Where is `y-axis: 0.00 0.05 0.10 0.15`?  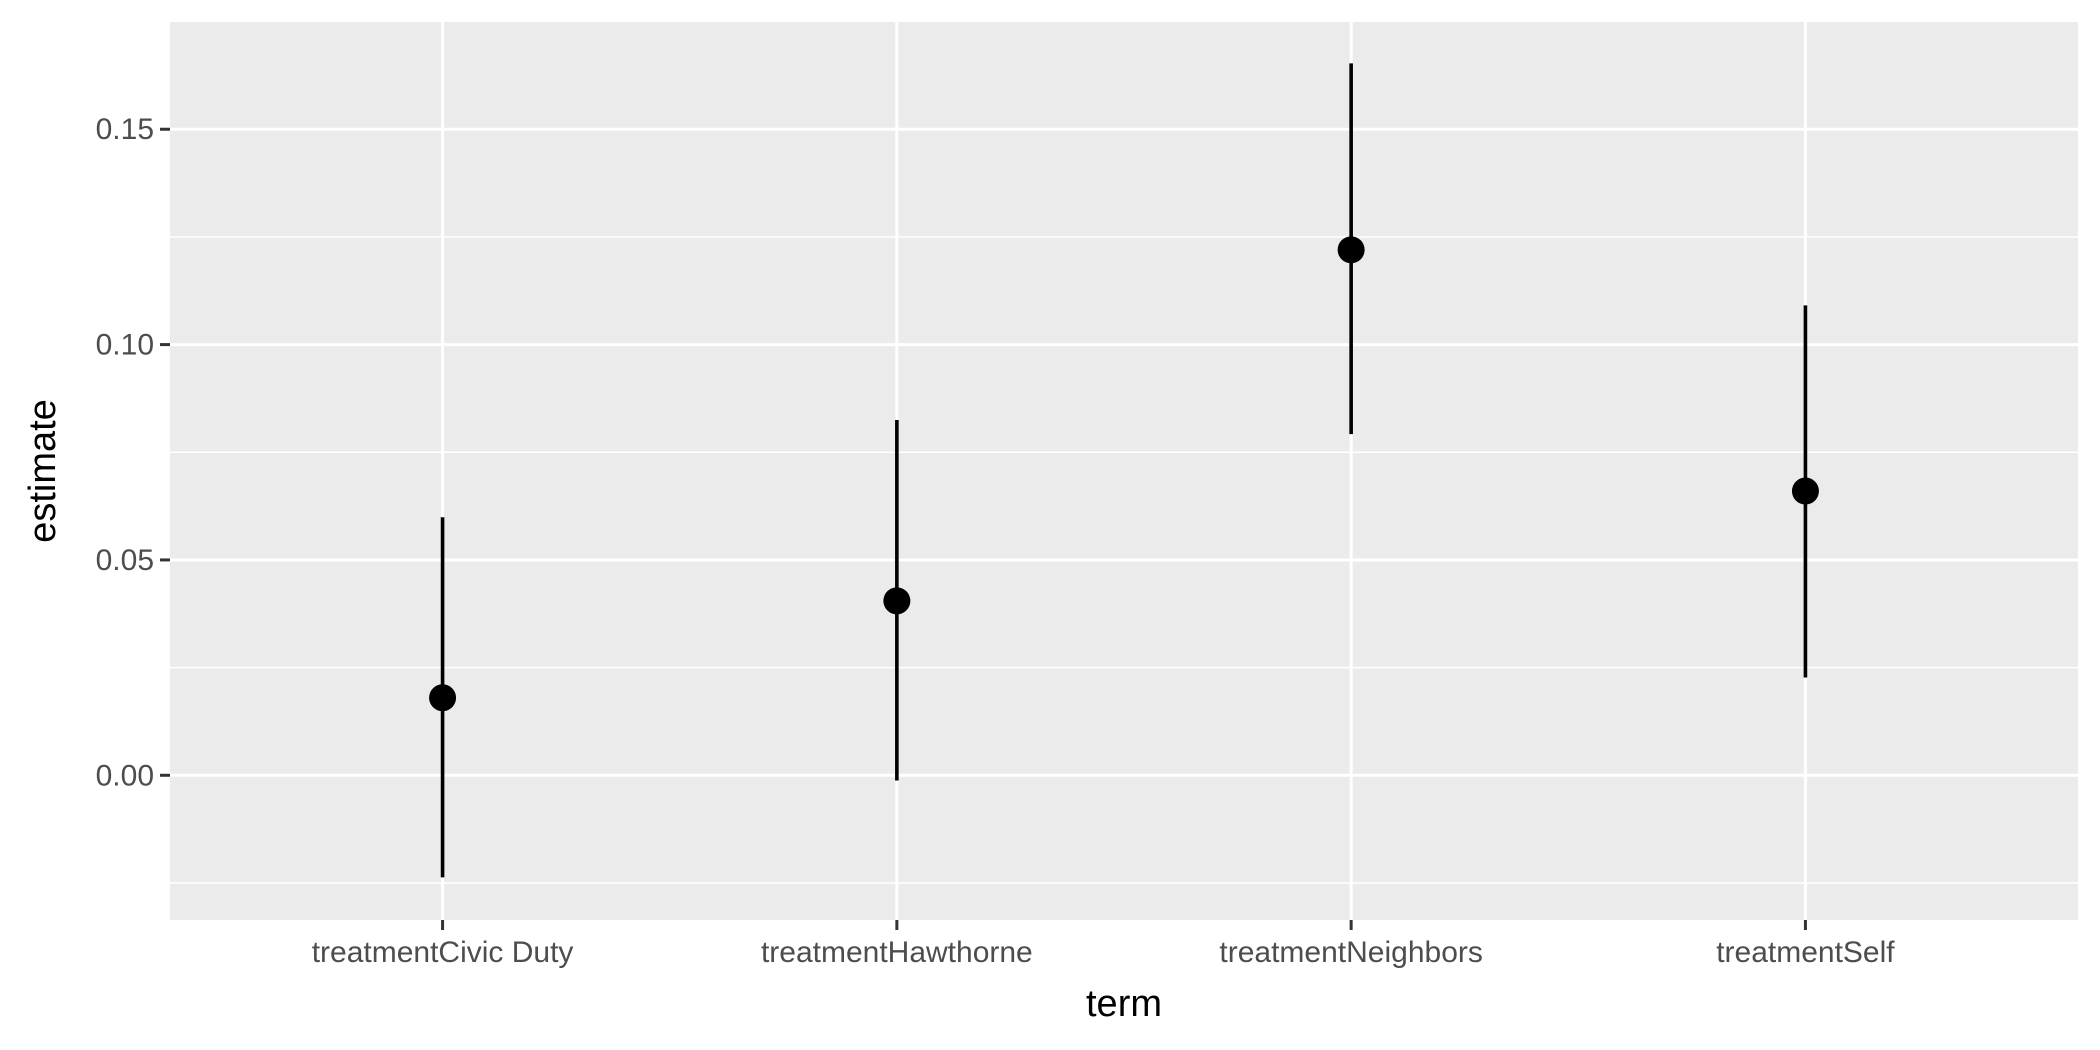
y-axis: 0.00 0.05 0.10 0.15 is located at coordinates (133, 452).